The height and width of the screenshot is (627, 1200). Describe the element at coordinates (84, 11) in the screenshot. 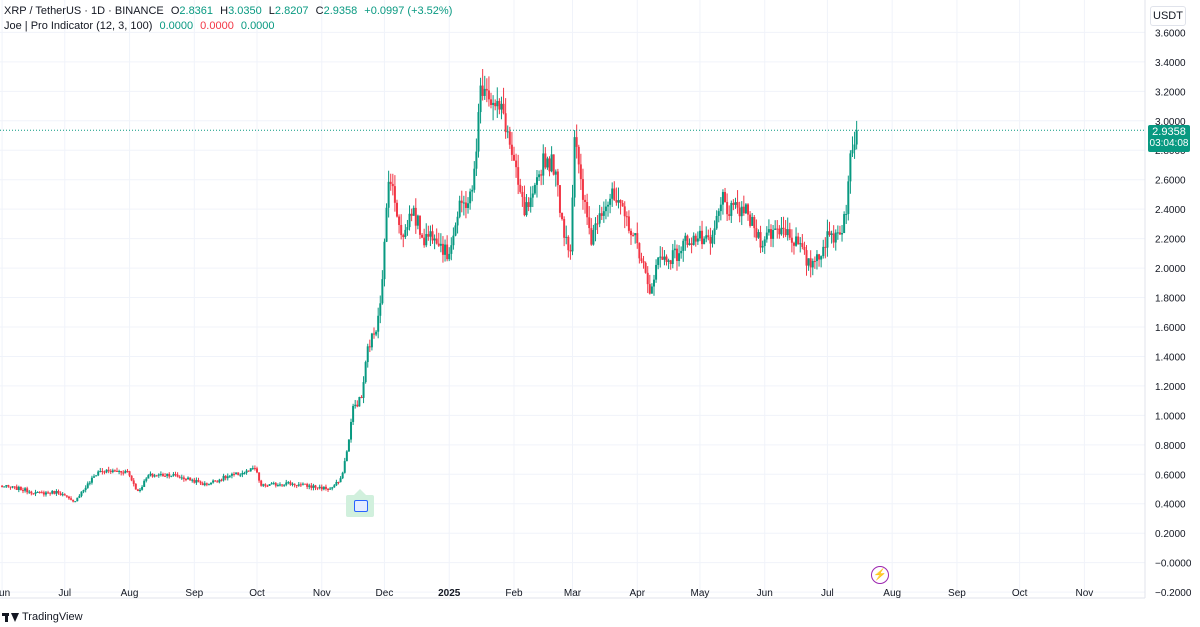

I see `symbol-title: XRP / TetherUS · 1D · BINANCE` at that location.